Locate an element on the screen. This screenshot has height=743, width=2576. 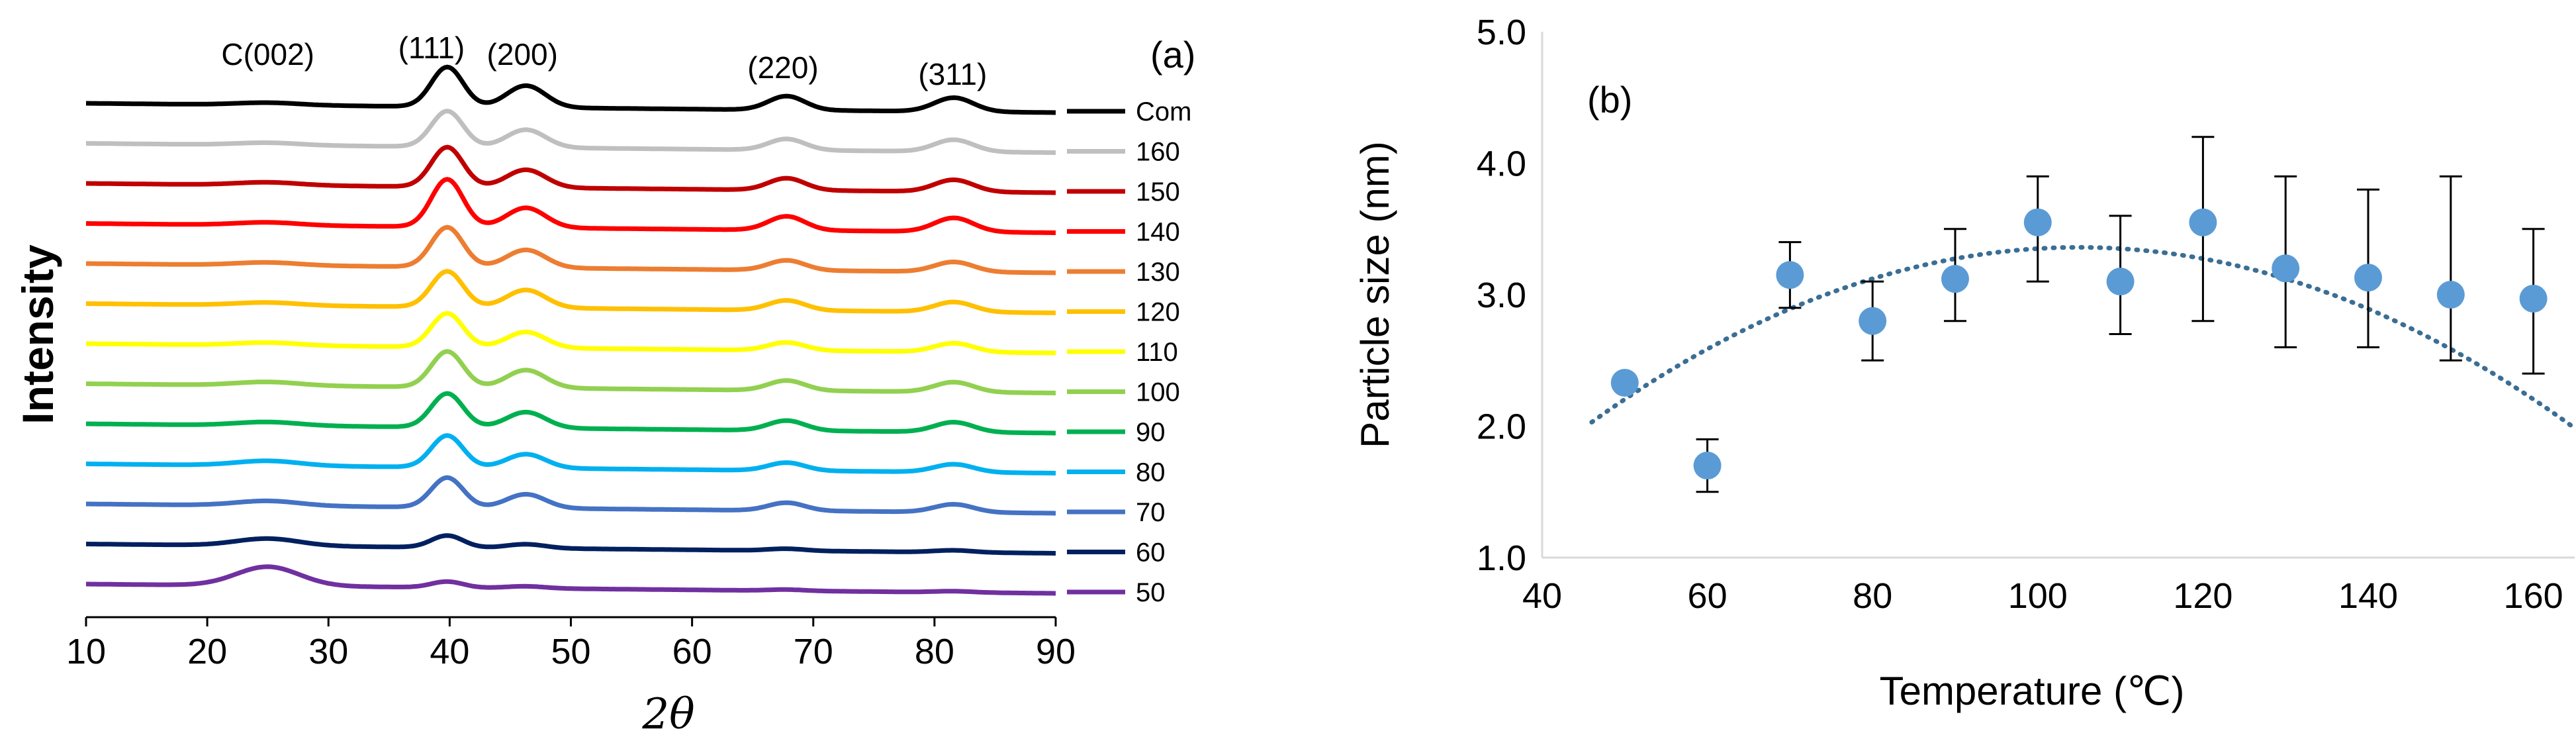
xrd-x-tick-label: 70 is located at coordinates (813, 651).